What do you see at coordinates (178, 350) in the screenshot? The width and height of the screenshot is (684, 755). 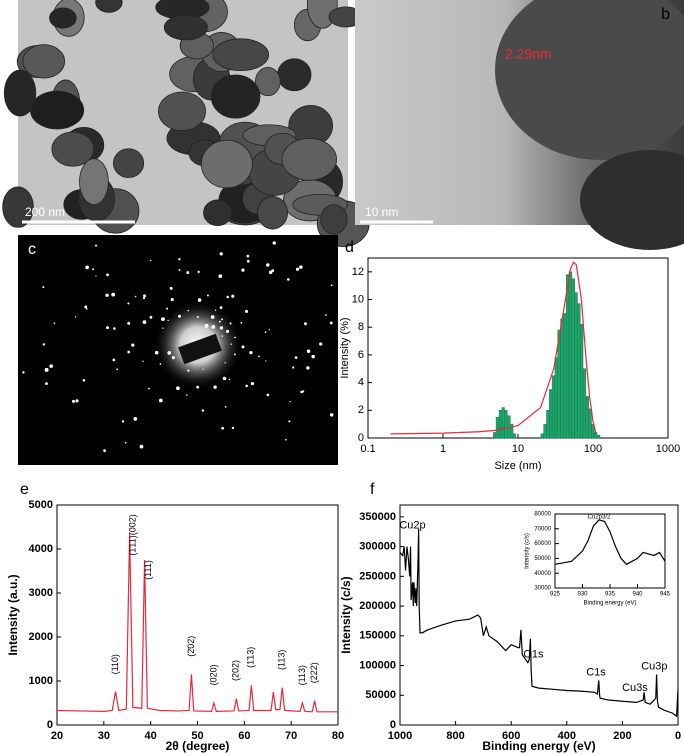 I see `saed-image: c` at bounding box center [178, 350].